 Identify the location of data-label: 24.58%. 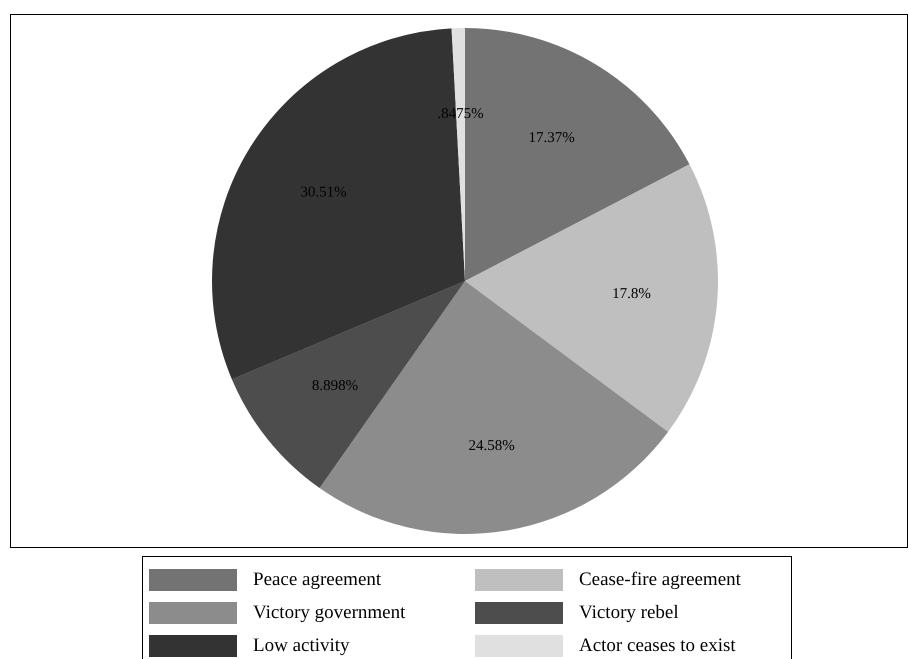
(491, 446).